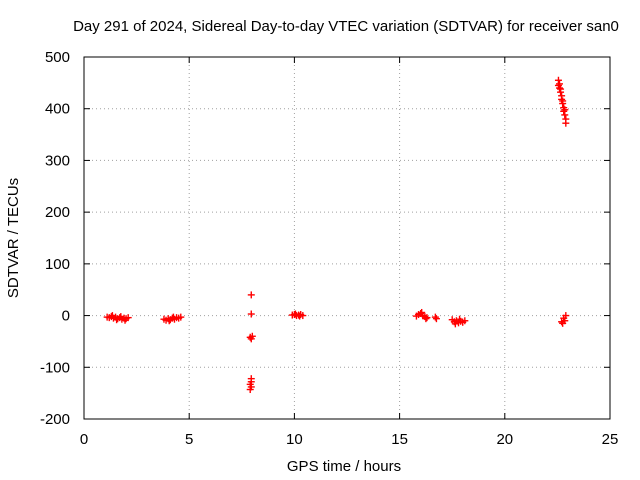 This screenshot has width=640, height=480. What do you see at coordinates (57, 57) in the screenshot?
I see `y-tick-label: 500` at bounding box center [57, 57].